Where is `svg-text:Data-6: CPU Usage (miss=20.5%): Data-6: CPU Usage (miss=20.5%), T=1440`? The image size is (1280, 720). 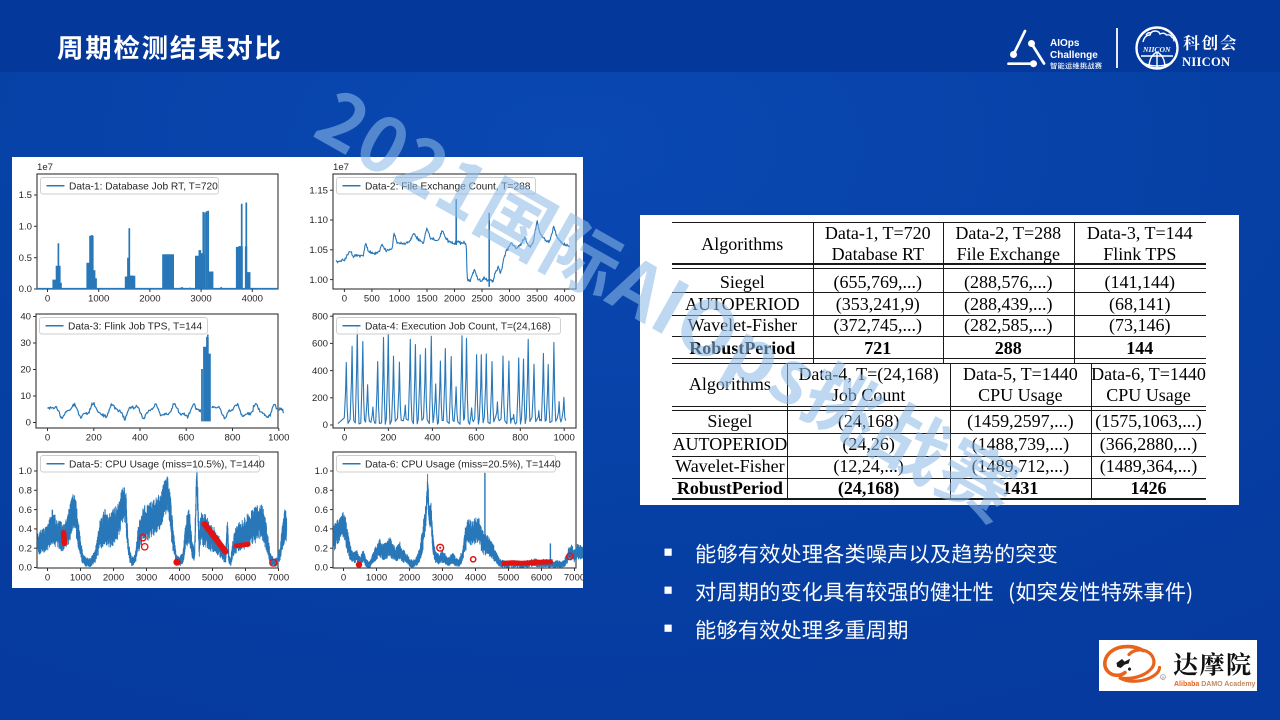
svg-text:Data-6: CPU Usage (miss=20.5%): Data-6: CPU Usage (miss=20.5%), T=1440 is located at coordinates (463, 464).